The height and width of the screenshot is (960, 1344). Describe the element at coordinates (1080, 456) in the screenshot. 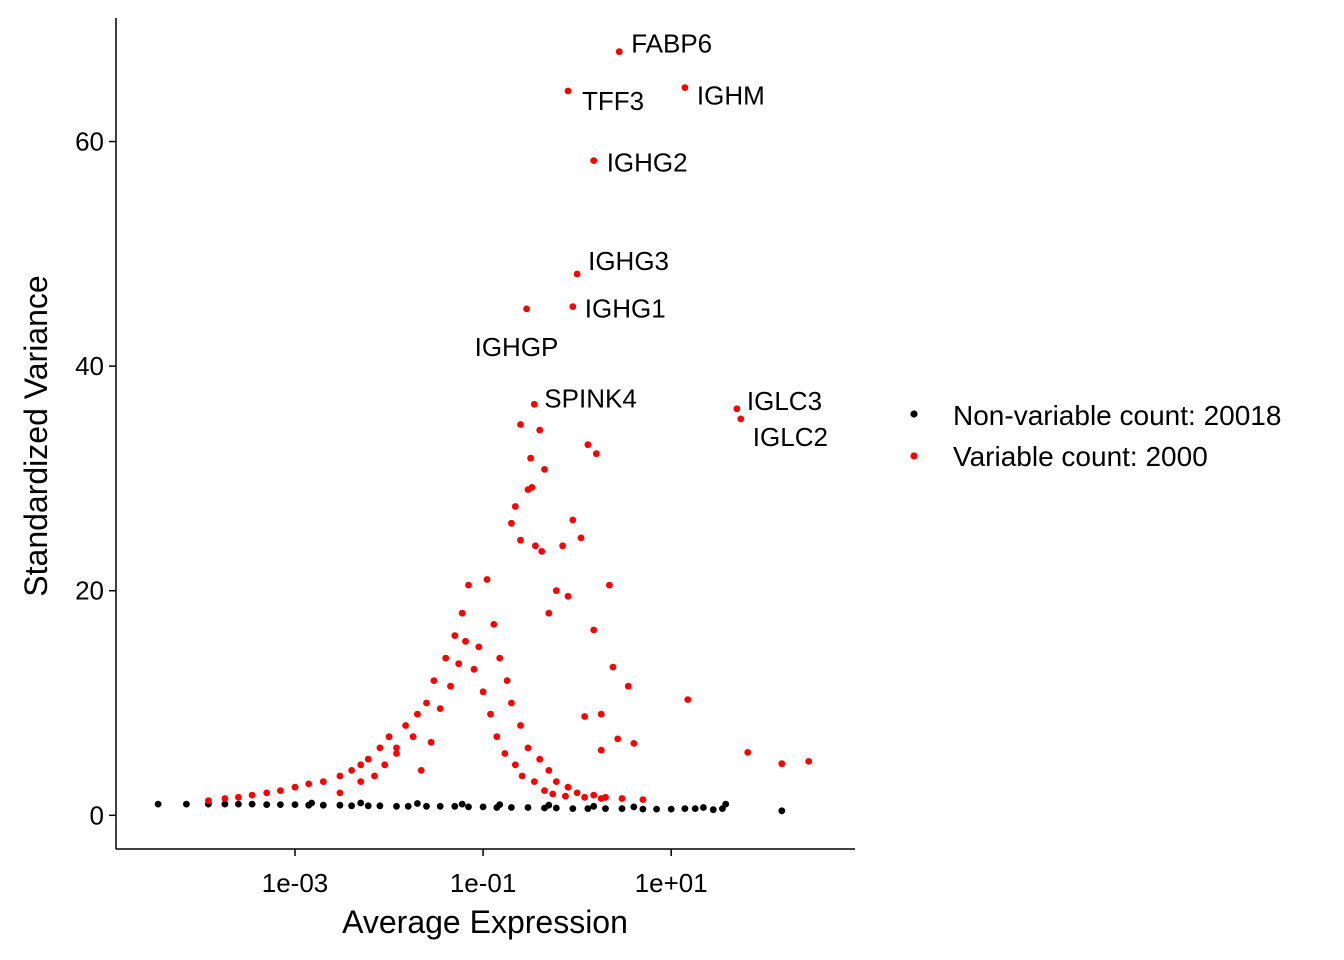

I see `legend-label-variable: Variable count: 2000` at that location.